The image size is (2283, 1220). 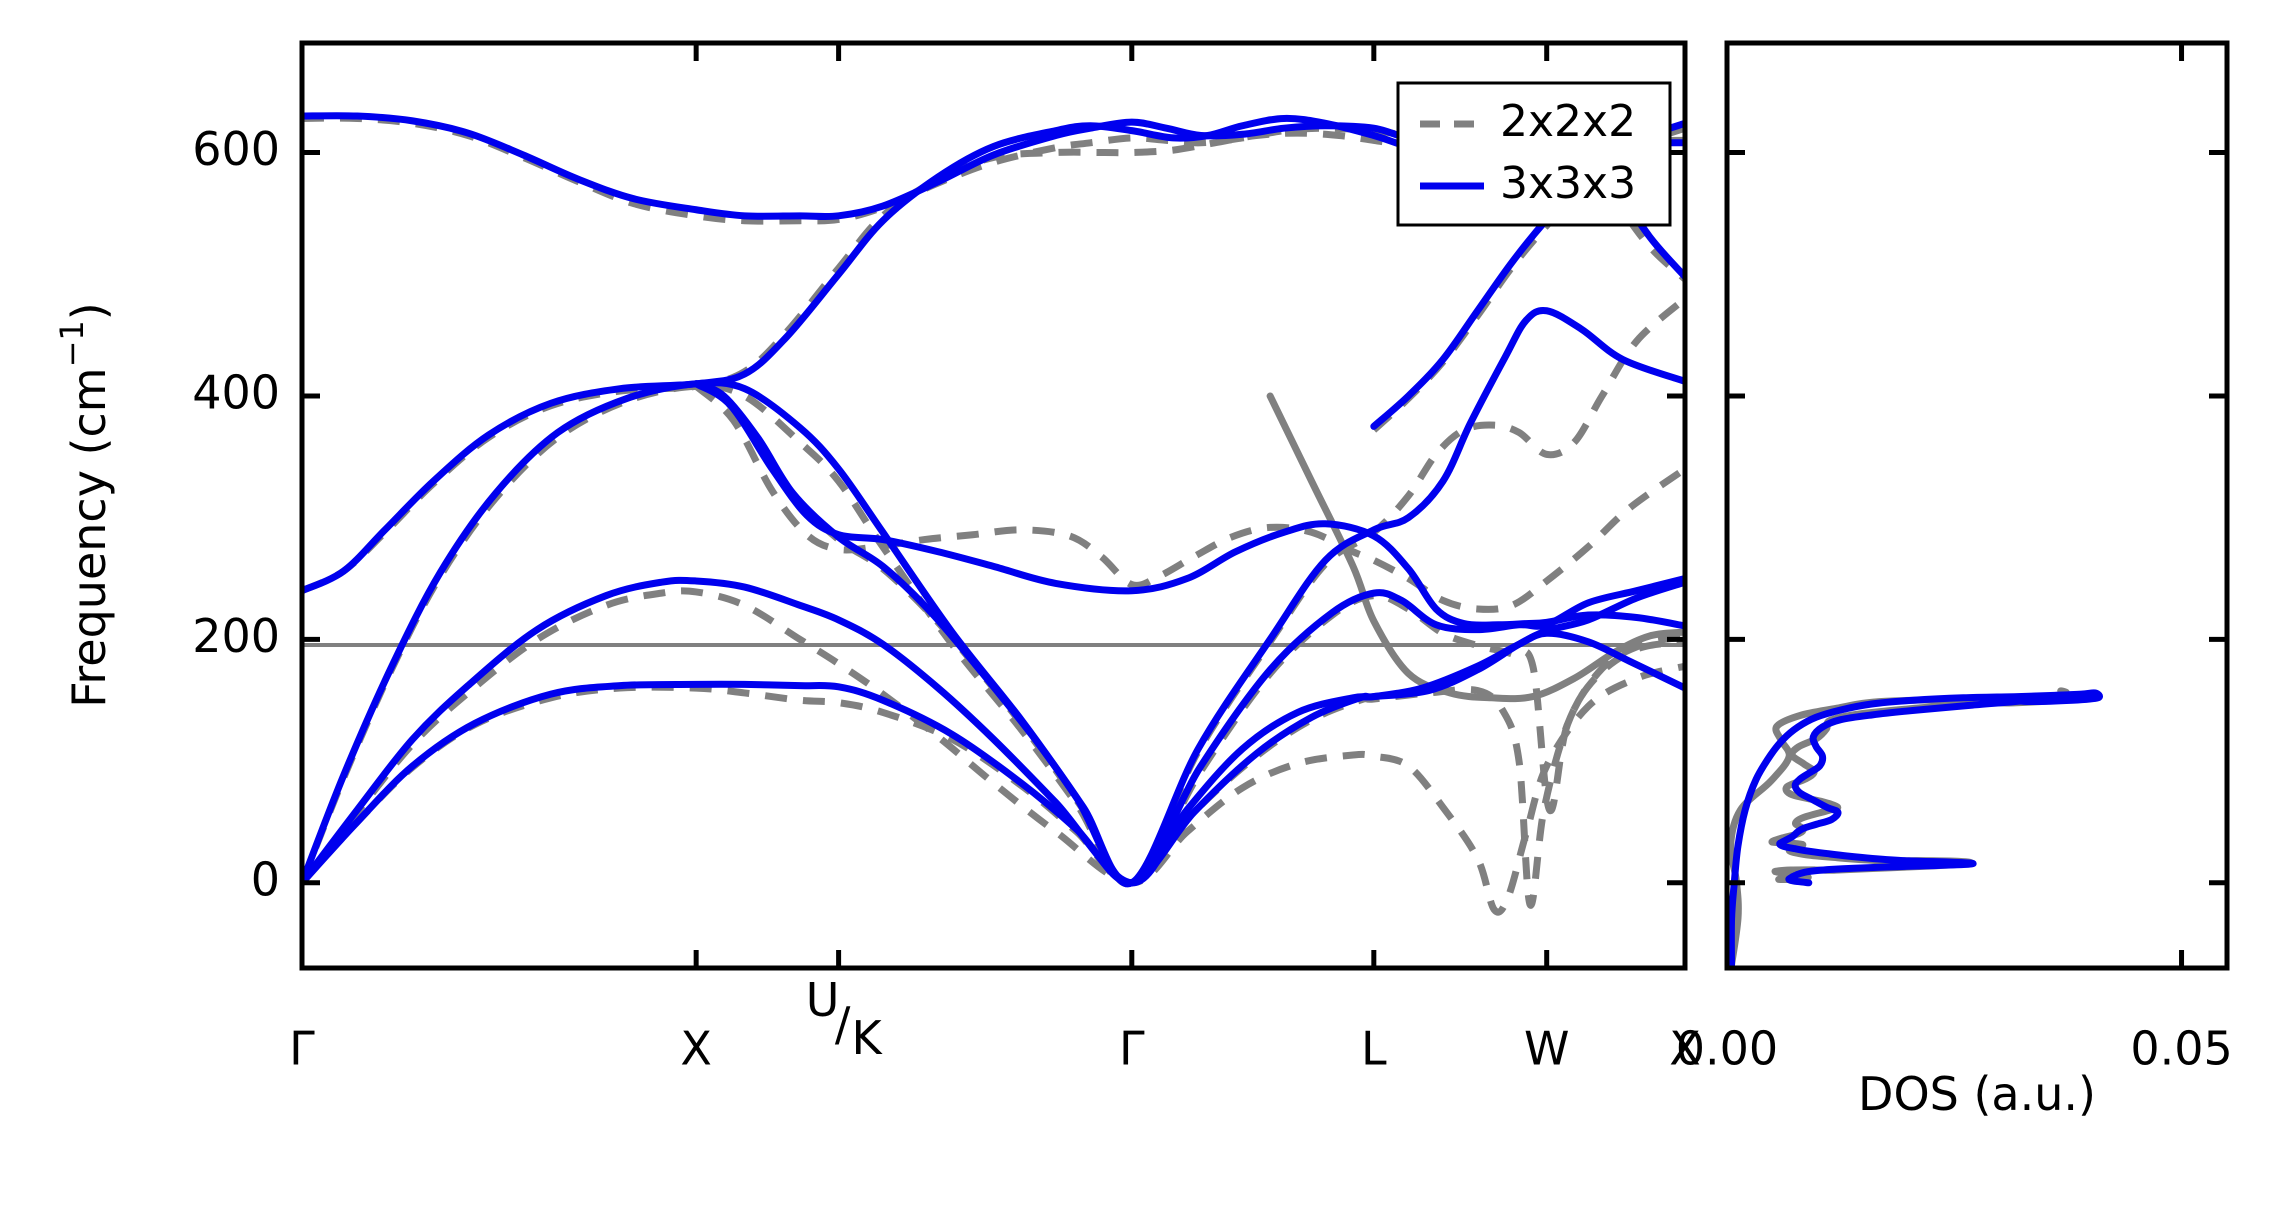 What do you see at coordinates (823, 1000) in the screenshot?
I see `xtick-U: U` at bounding box center [823, 1000].